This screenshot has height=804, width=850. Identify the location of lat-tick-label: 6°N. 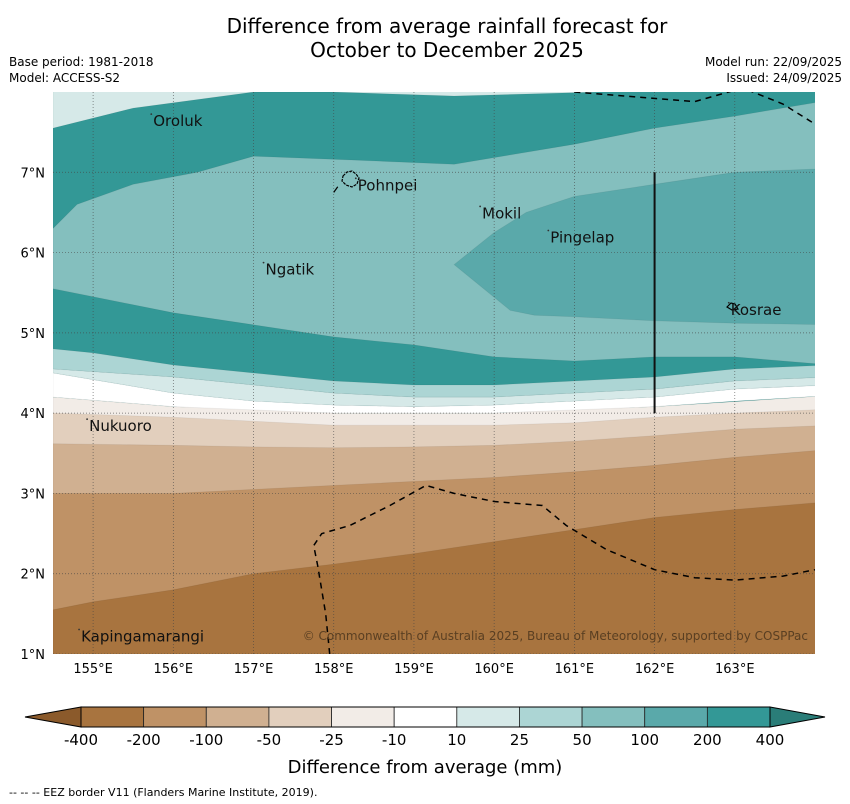
(33, 254).